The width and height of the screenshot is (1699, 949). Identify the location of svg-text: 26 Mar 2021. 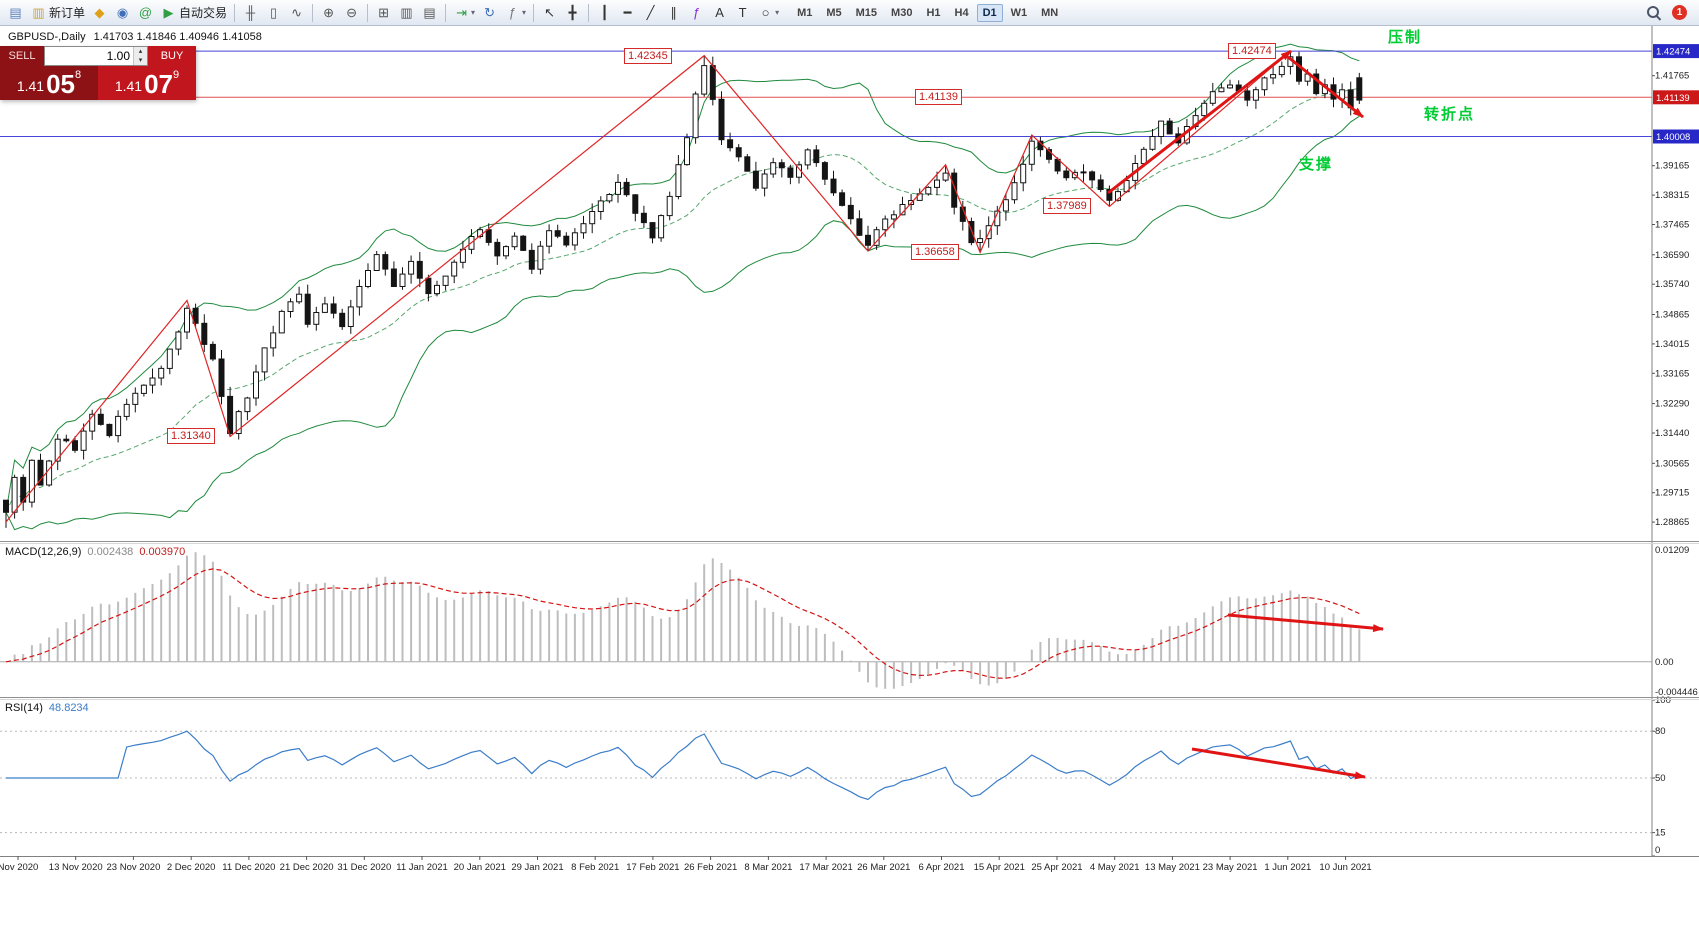
(883, 867).